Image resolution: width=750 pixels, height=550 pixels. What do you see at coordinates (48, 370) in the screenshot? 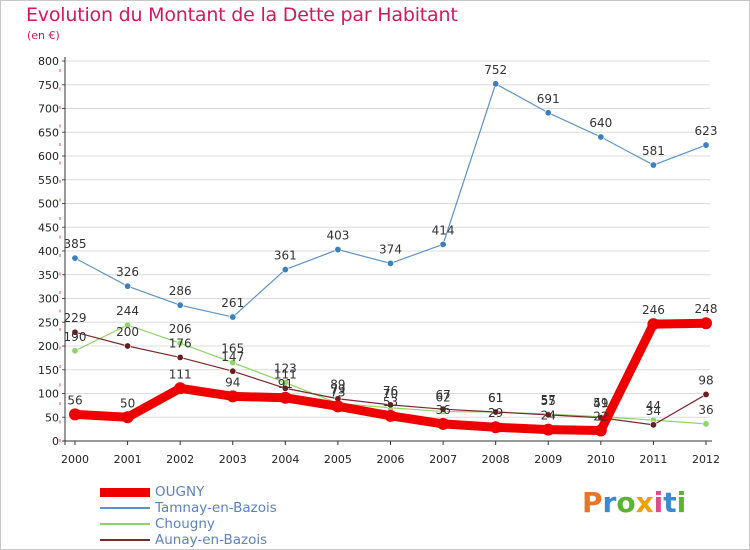
I see `y-tick-label-150: 150` at bounding box center [48, 370].